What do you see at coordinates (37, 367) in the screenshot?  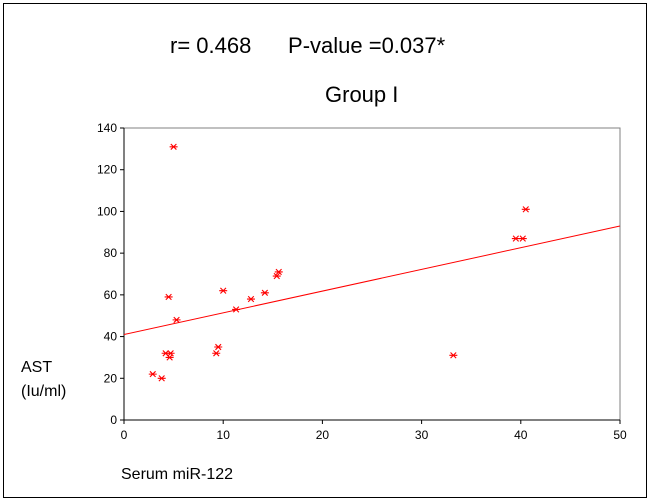 I see `y-axis-label-line-1: AST` at bounding box center [37, 367].